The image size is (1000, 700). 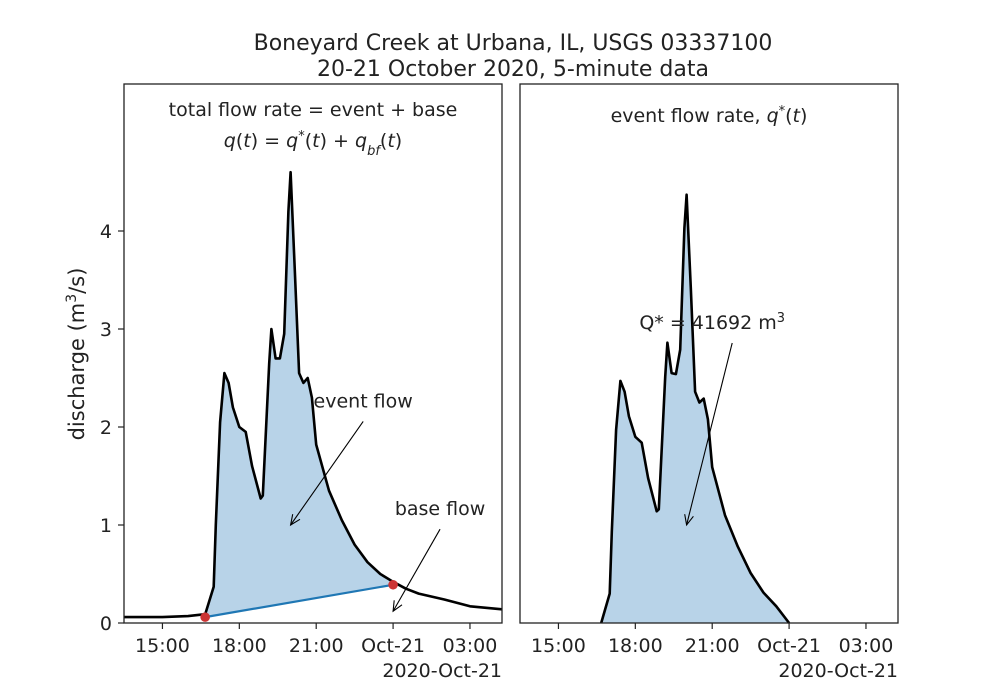 I want to click on event-flow-line, so click(x=695, y=408).